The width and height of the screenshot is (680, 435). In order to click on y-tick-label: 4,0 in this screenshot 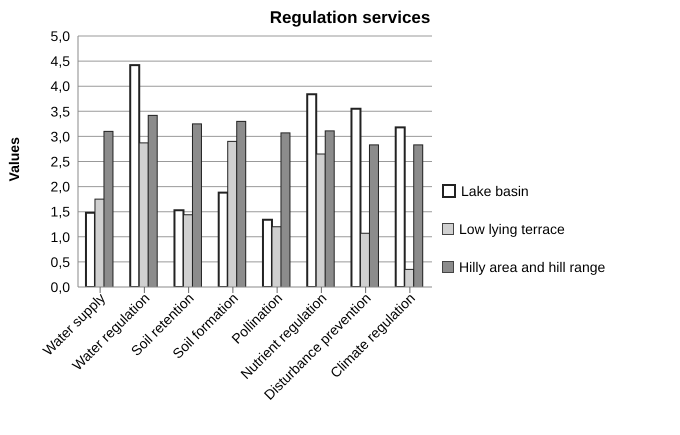, I will do `click(60, 86)`.